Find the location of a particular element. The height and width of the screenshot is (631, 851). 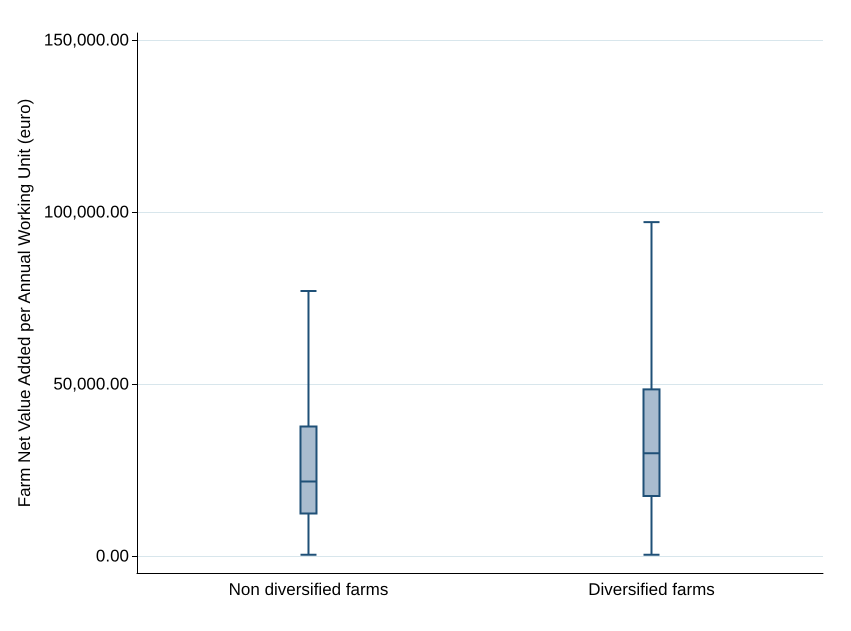

y-axis-title: Farm Net Value Added per Annual Working Unit (euro) is located at coordinates (24, 303).